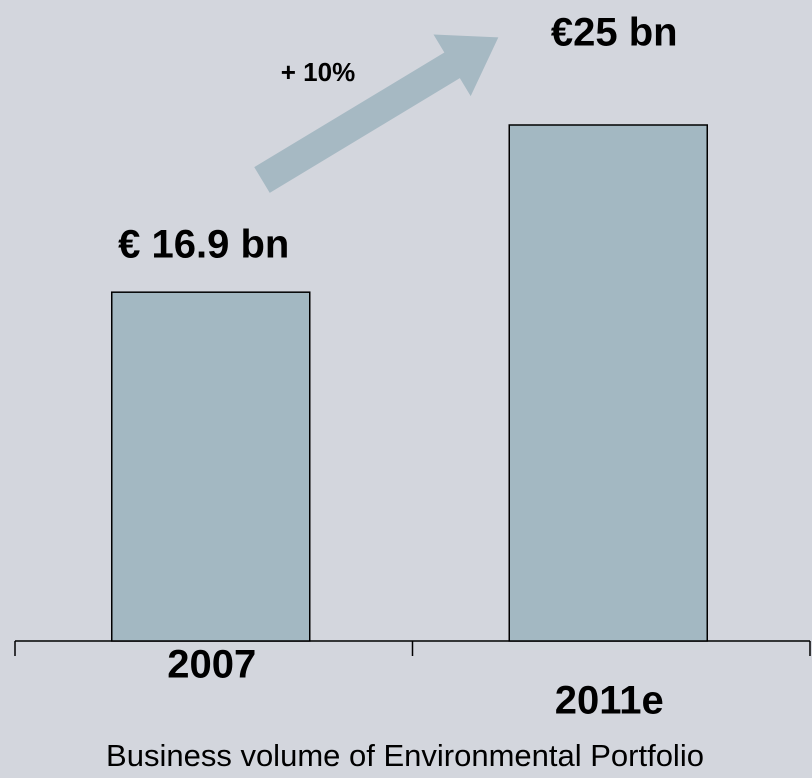 This screenshot has height=778, width=812. What do you see at coordinates (376, 113) in the screenshot?
I see `growth-arrow` at bounding box center [376, 113].